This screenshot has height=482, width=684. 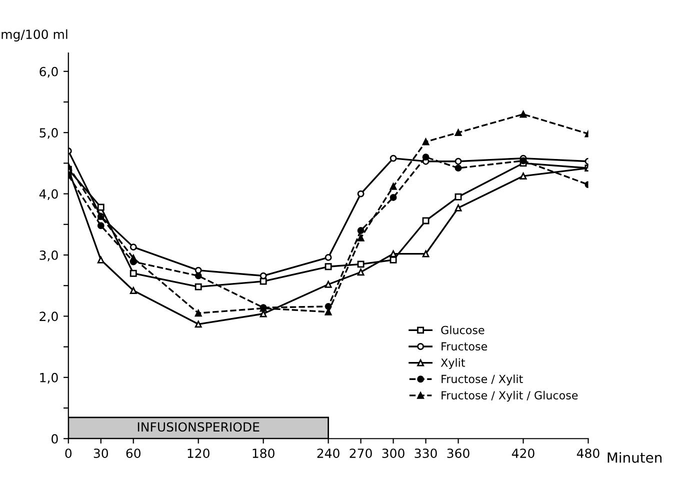 What do you see at coordinates (482, 380) in the screenshot?
I see `legend-label: Fructose / Xylit` at bounding box center [482, 380].